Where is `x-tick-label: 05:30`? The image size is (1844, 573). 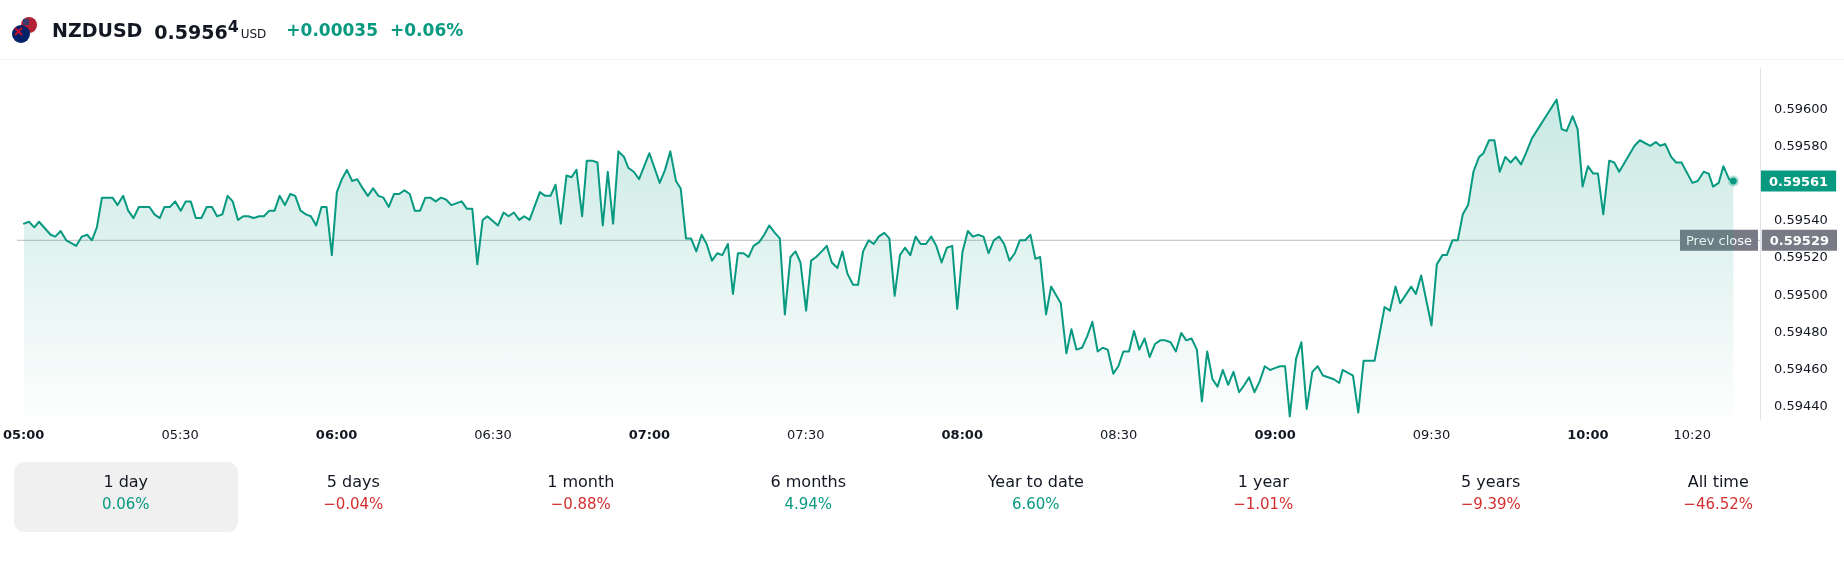 x-tick-label: 05:30 is located at coordinates (180, 434).